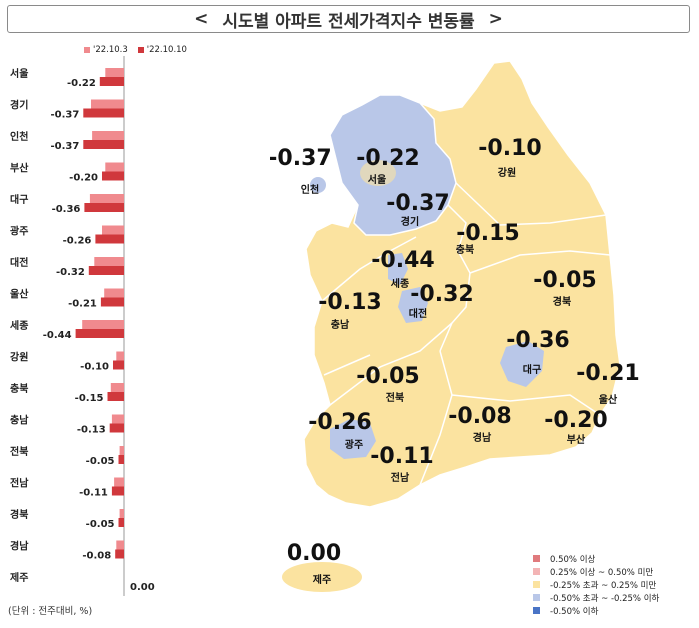 The image size is (699, 628). I want to click on map-region-label: 광주, so click(354, 445).